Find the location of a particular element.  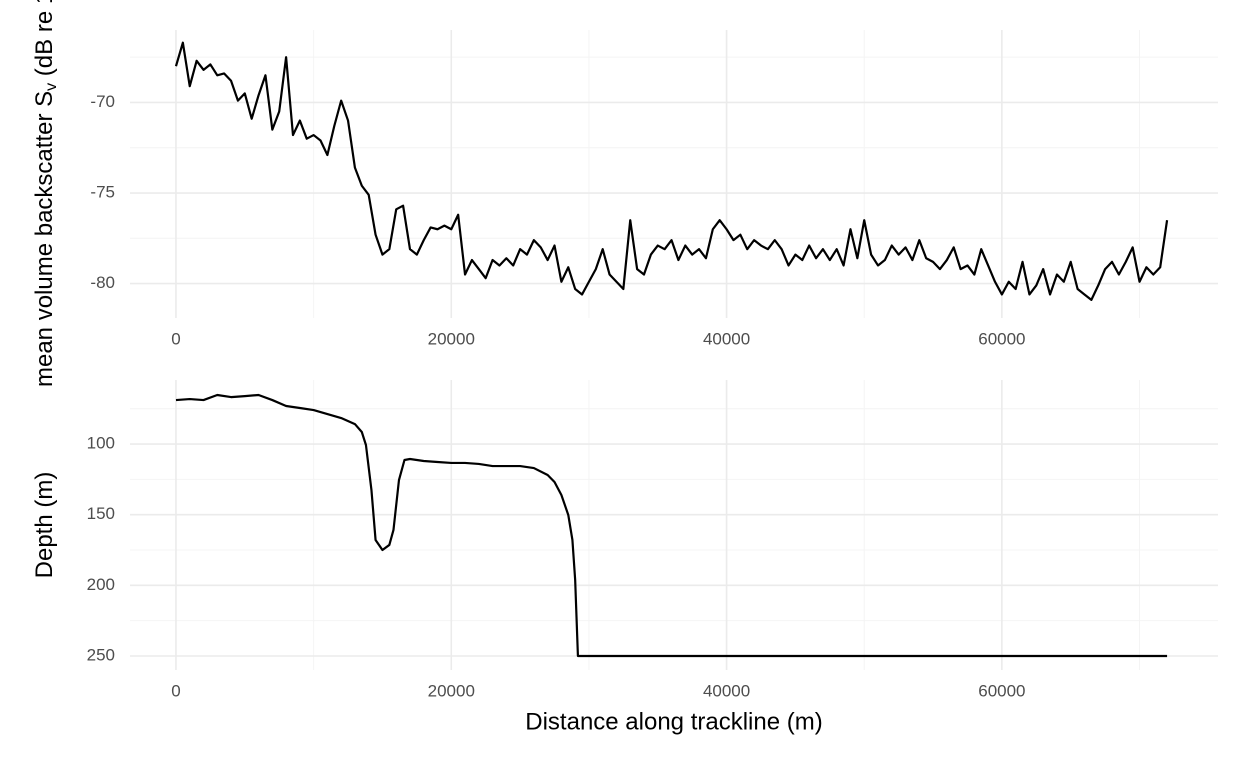

y-tick-label: 200 is located at coordinates (101, 584).